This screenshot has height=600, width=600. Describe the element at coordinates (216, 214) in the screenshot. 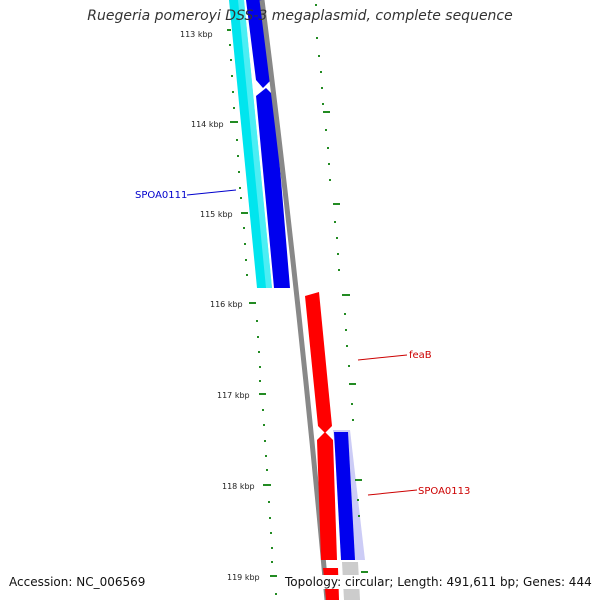

I see `kbp-label-115: 115 kbp` at that location.